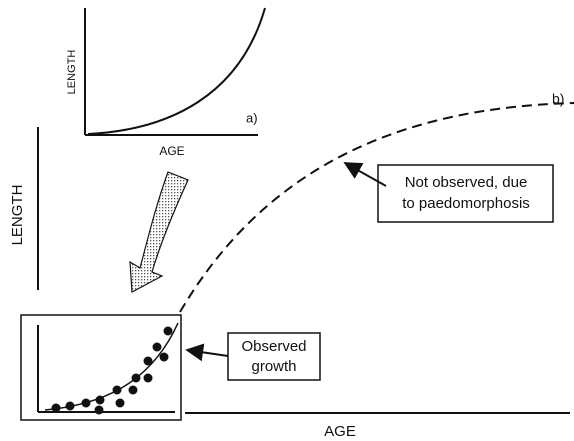 This screenshot has height=441, width=574. What do you see at coordinates (273, 346) in the screenshot?
I see `annotation-text: Observed` at bounding box center [273, 346].